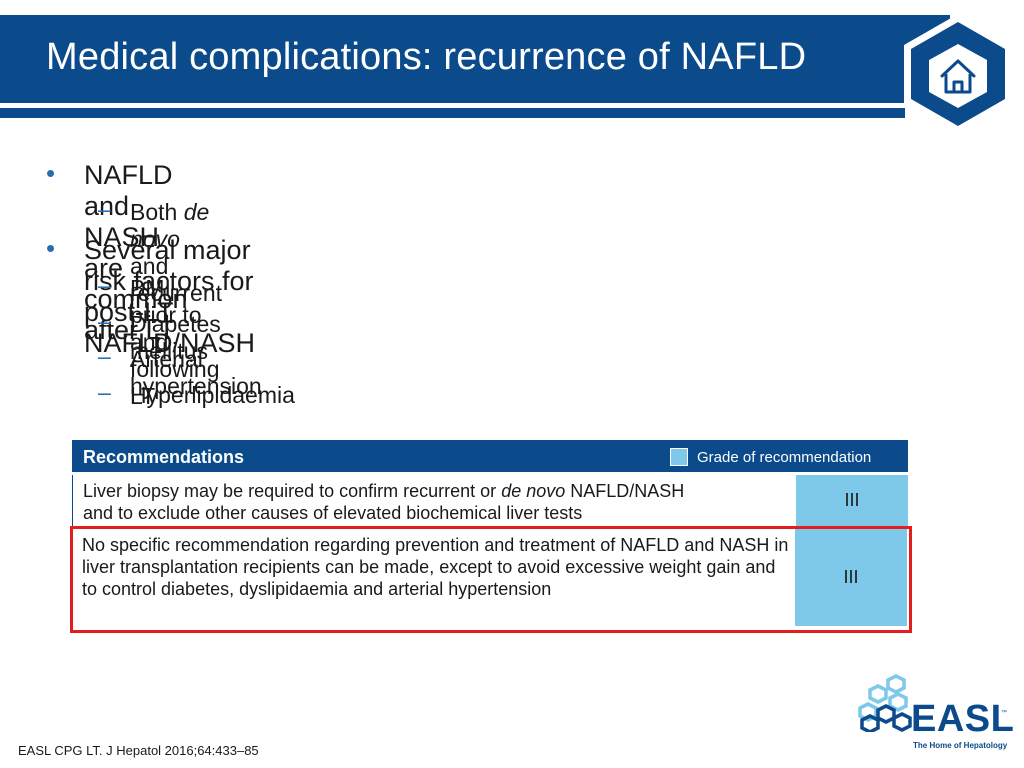 The image size is (1024, 768). What do you see at coordinates (138, 750) in the screenshot?
I see `footer-reference: EASL CPG LT. J Hepatol 2016;64:433–85` at bounding box center [138, 750].